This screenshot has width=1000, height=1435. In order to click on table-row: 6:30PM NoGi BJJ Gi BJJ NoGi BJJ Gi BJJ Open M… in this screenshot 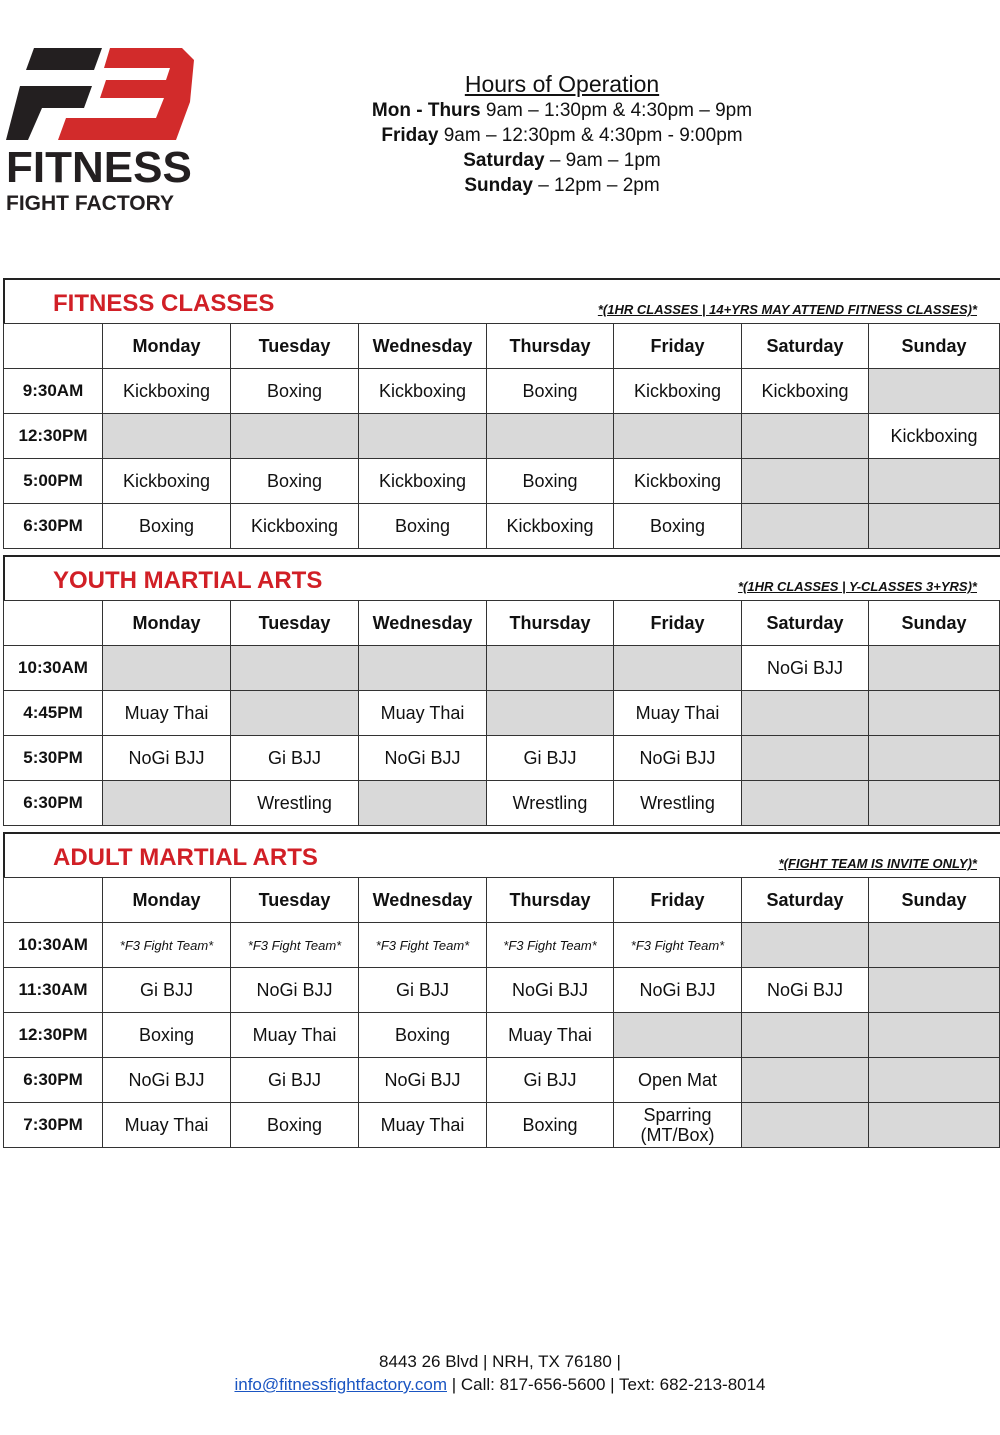, I will do `click(501, 1080)`.